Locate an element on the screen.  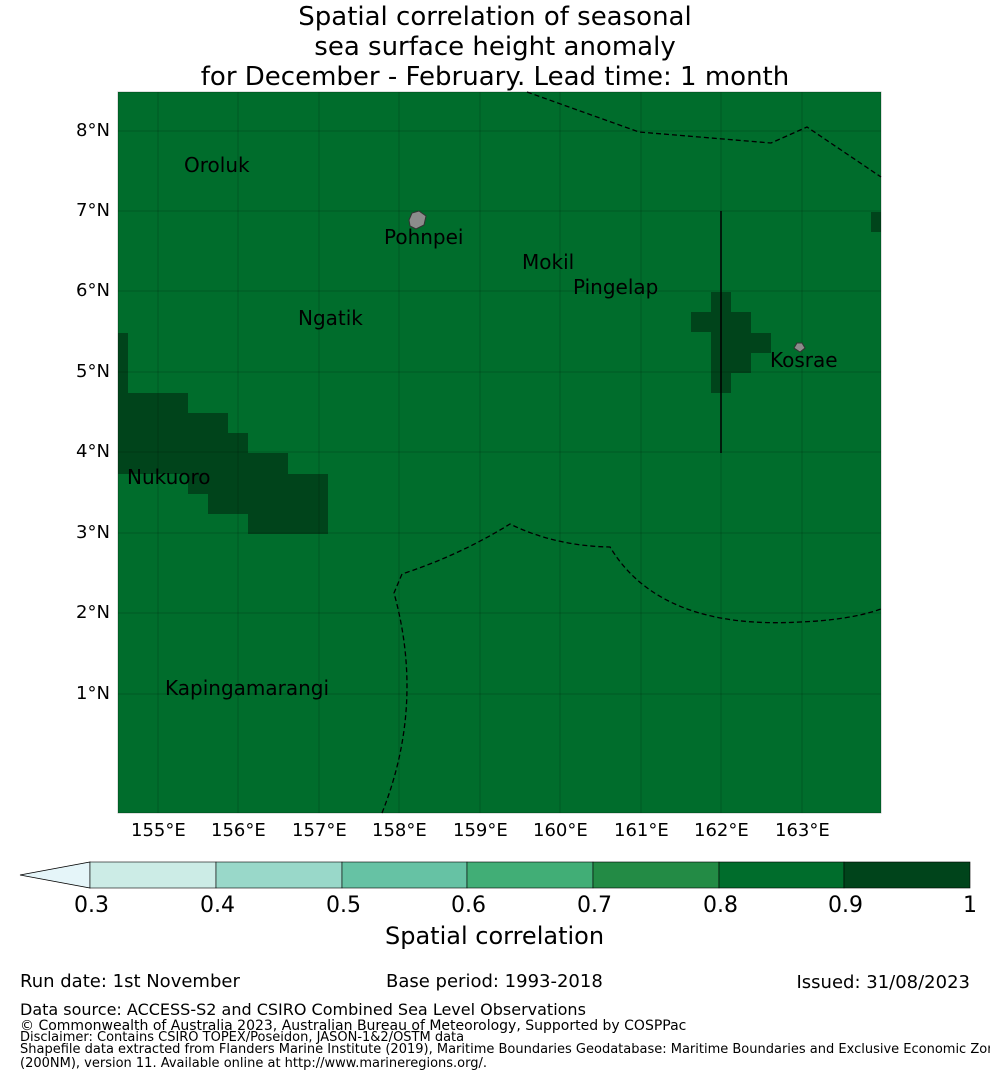
colorbar-tick: 0.7 is located at coordinates (594, 905).